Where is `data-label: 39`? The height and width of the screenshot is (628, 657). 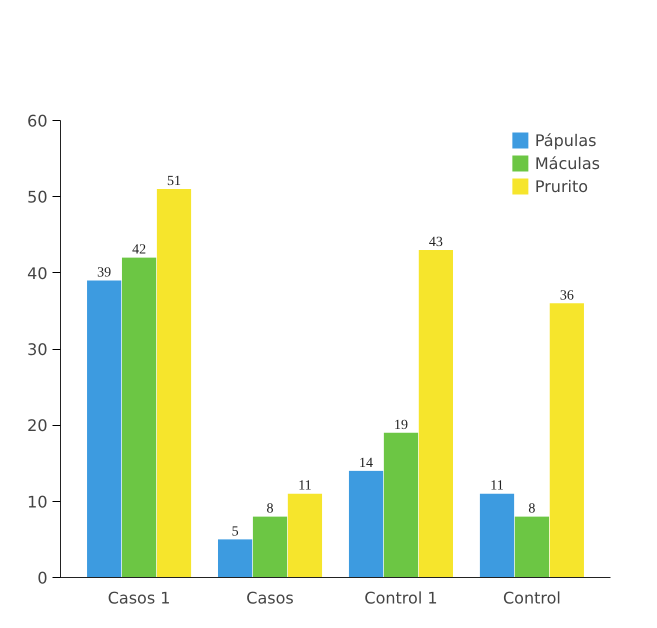 data-label: 39 is located at coordinates (104, 272).